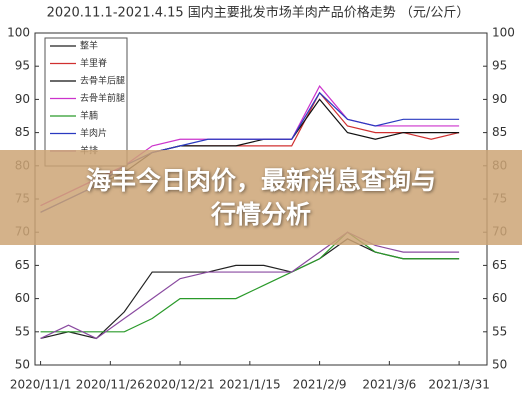  What do you see at coordinates (499, 331) in the screenshot?
I see `y2-tick-label: 55` at bounding box center [499, 331].